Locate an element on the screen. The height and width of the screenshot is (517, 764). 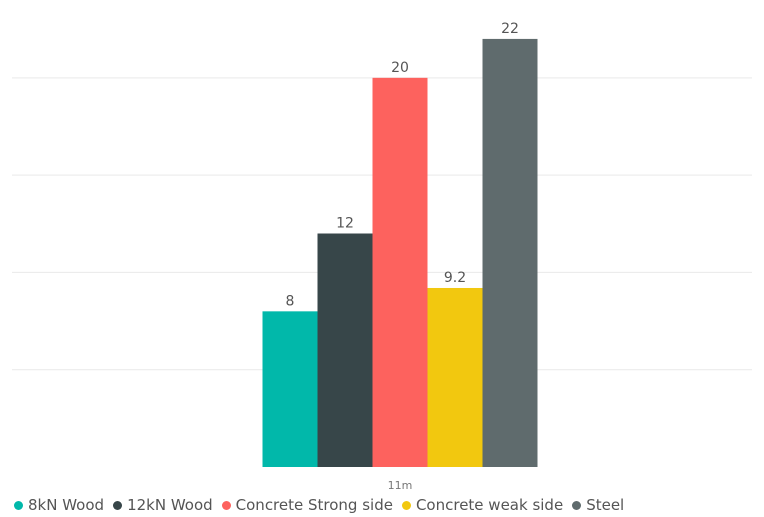
legend-label-concrete-weak-side: Concrete weak side is located at coordinates (489, 505).